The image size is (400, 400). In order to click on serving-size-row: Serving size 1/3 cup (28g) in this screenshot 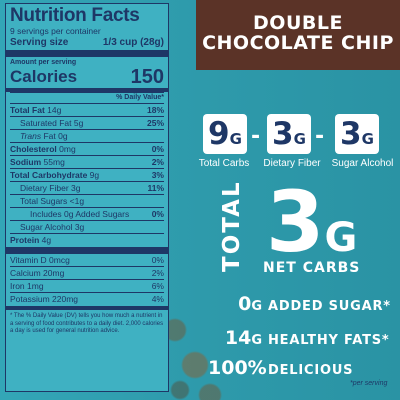, I will do `click(87, 43)`.